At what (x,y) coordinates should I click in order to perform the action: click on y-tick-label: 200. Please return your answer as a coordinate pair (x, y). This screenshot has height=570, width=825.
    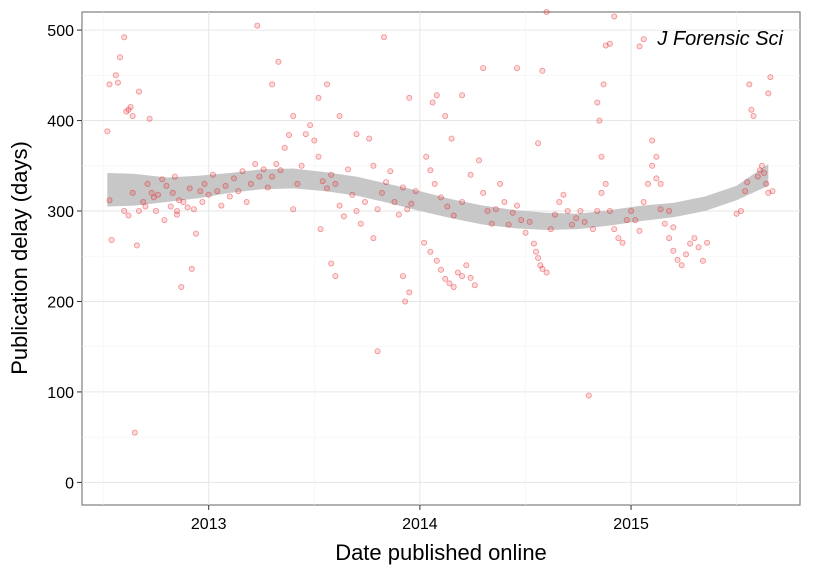
    Looking at the image, I should click on (60, 302).